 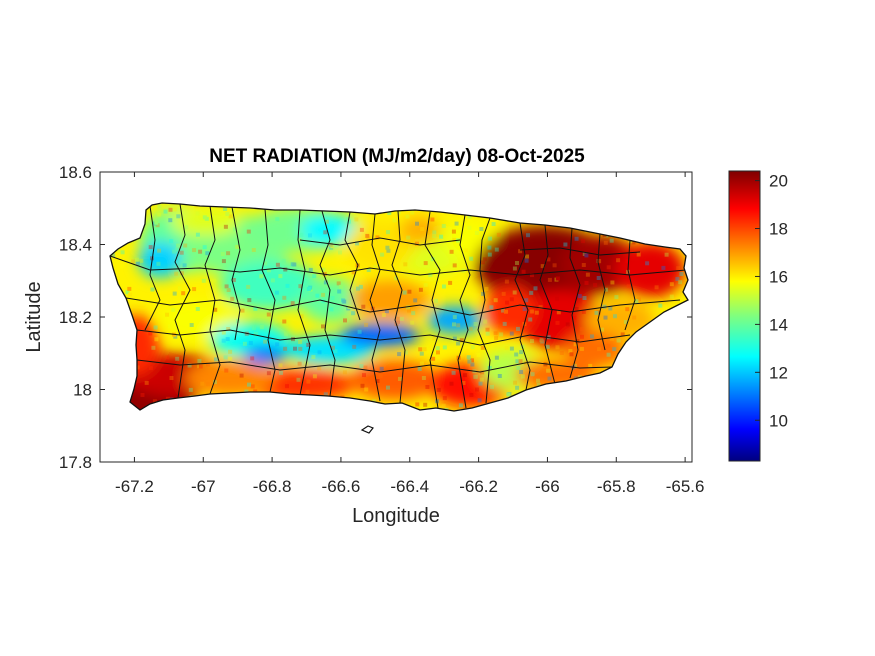 What do you see at coordinates (75, 245) in the screenshot?
I see `y-tick-label: 18.4` at bounding box center [75, 245].